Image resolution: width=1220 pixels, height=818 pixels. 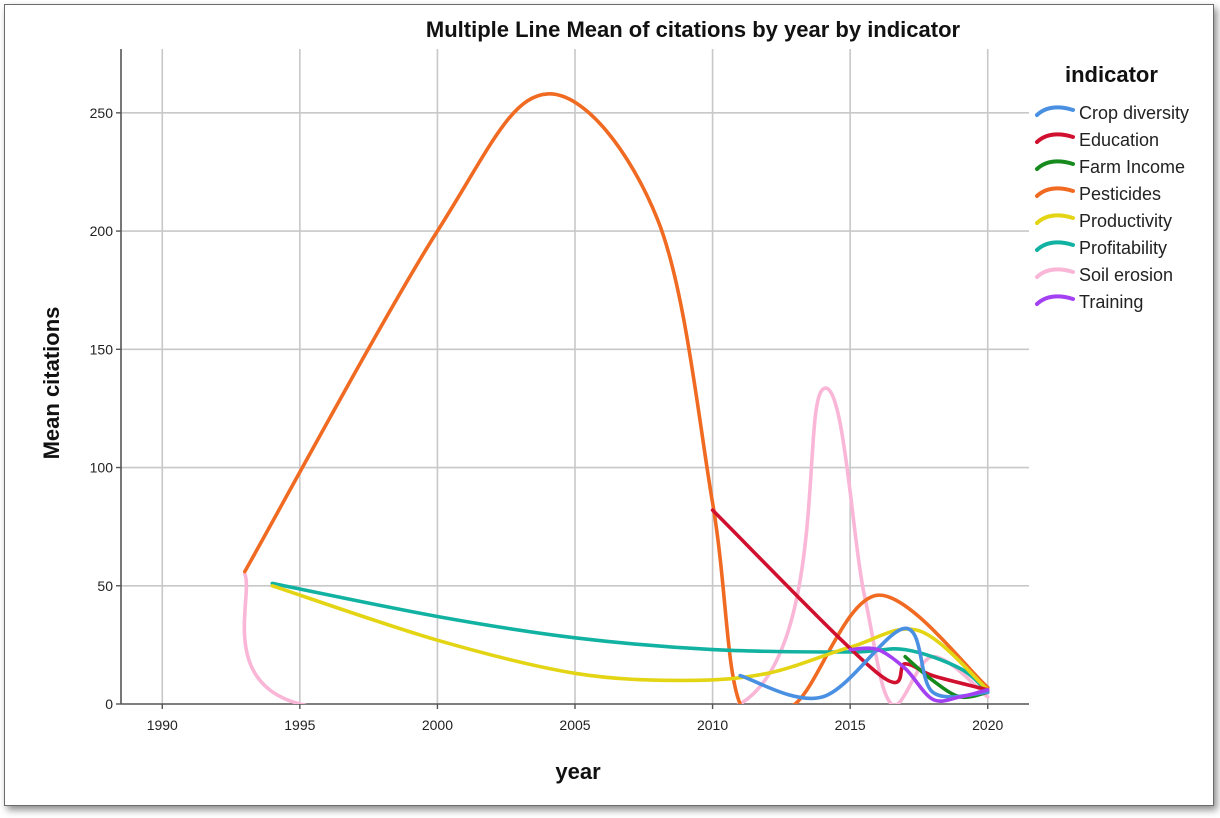 I want to click on series-line-training, so click(x=919, y=674).